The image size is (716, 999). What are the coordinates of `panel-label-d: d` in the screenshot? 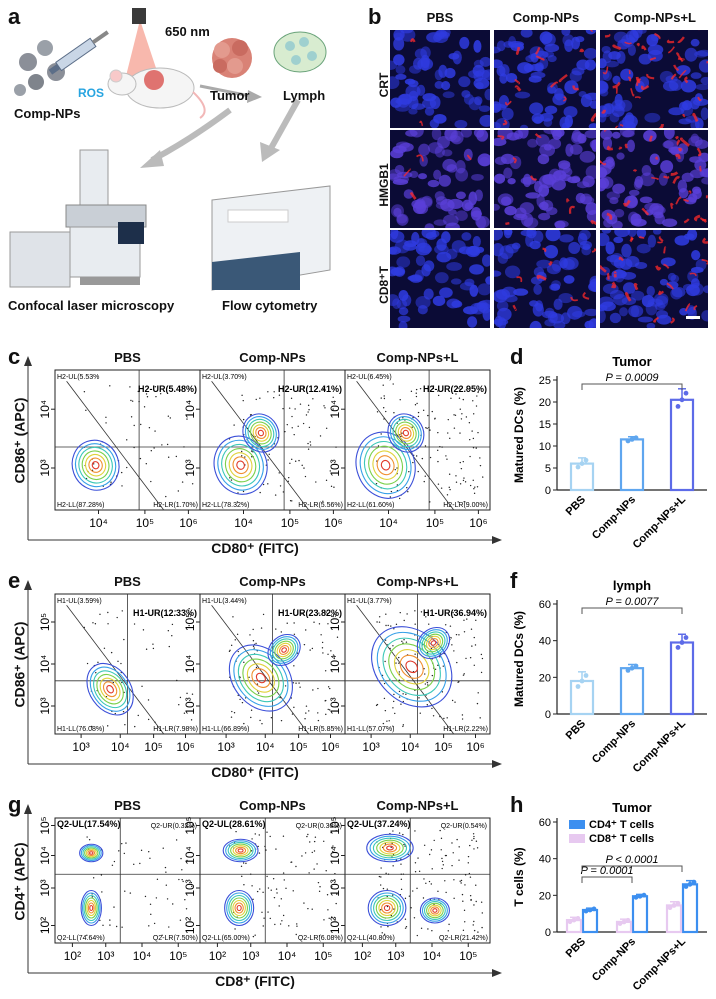 It's located at (517, 356).